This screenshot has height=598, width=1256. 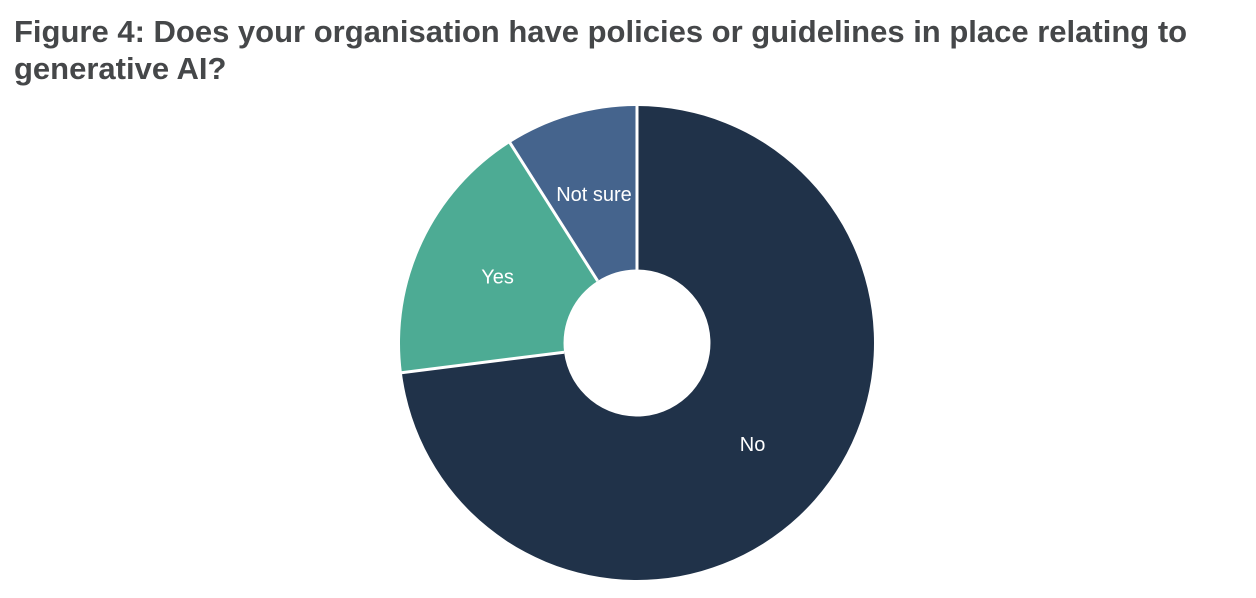 I want to click on slice-label-no: No, so click(x=753, y=445).